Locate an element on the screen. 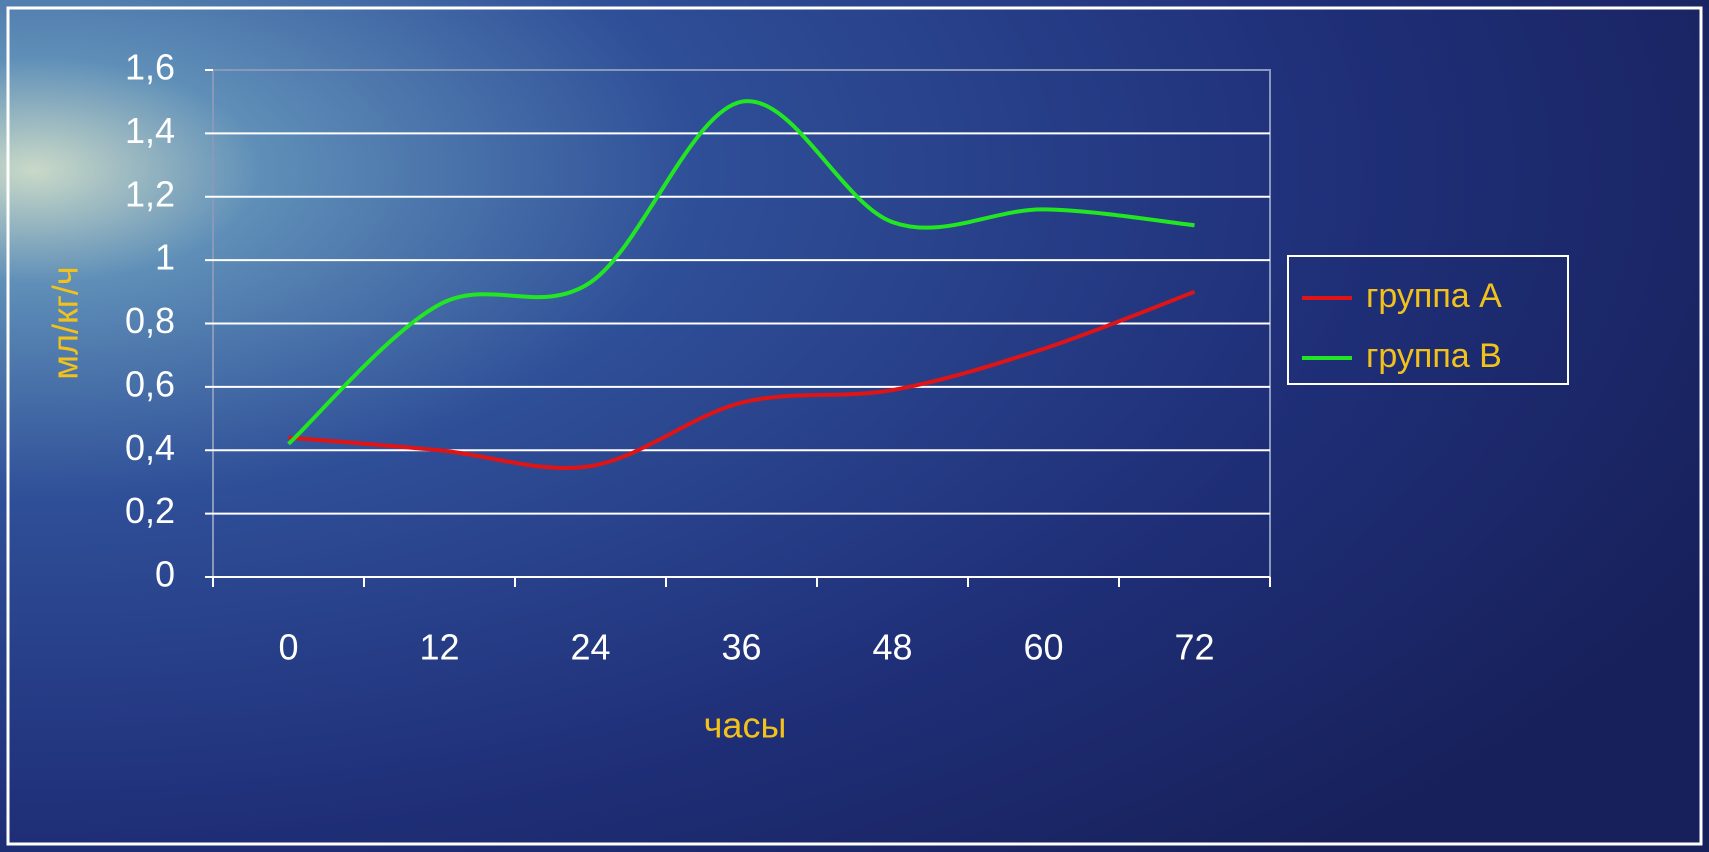  legend-label: группа В is located at coordinates (1434, 356).